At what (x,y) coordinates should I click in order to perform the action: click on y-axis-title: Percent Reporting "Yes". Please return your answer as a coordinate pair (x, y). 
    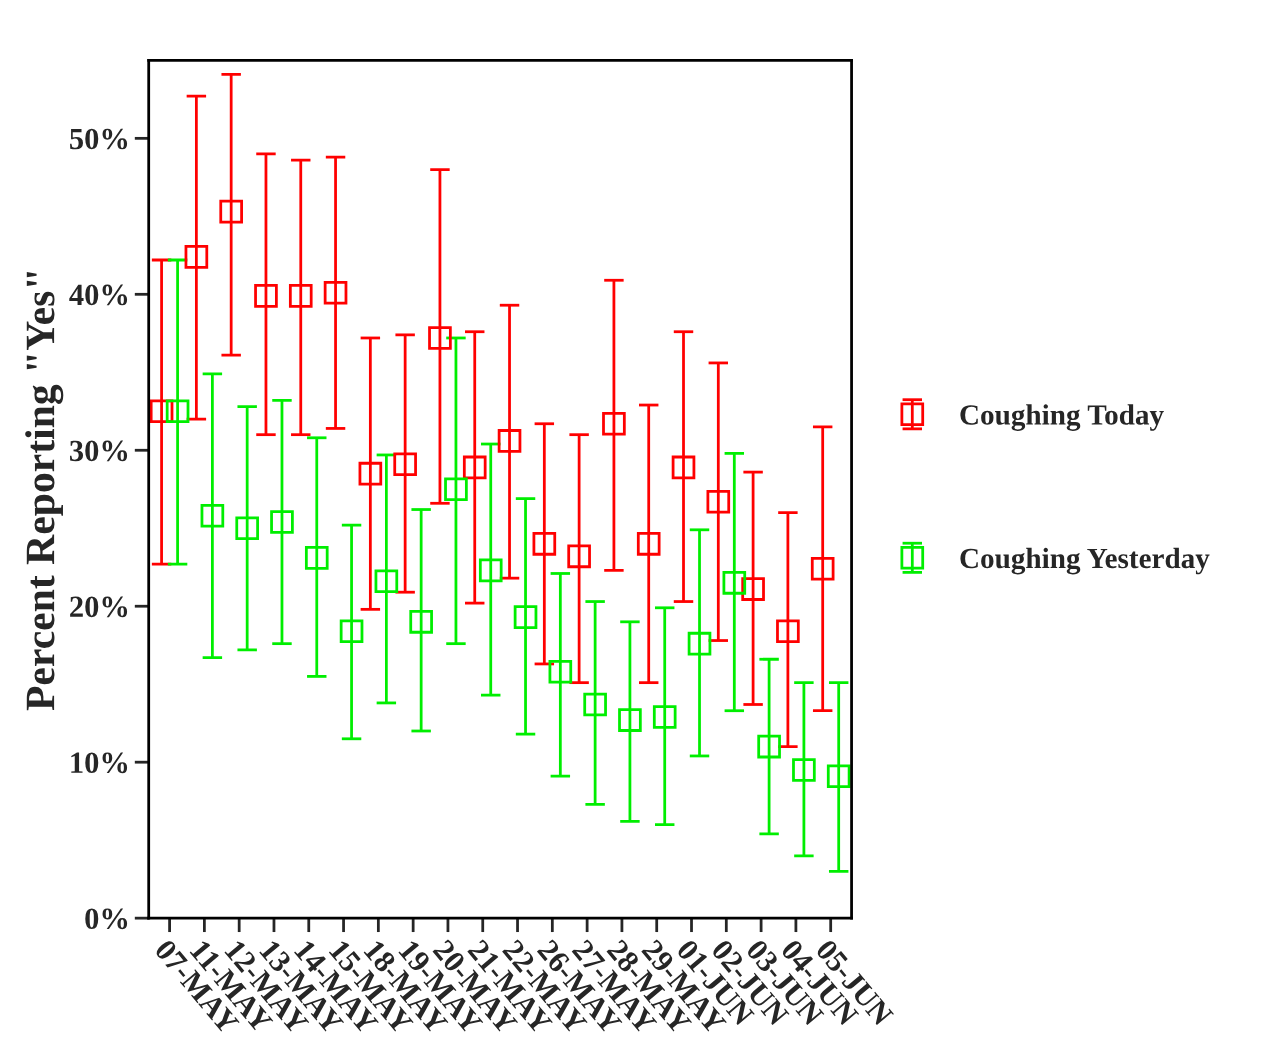
    Looking at the image, I should click on (44, 491).